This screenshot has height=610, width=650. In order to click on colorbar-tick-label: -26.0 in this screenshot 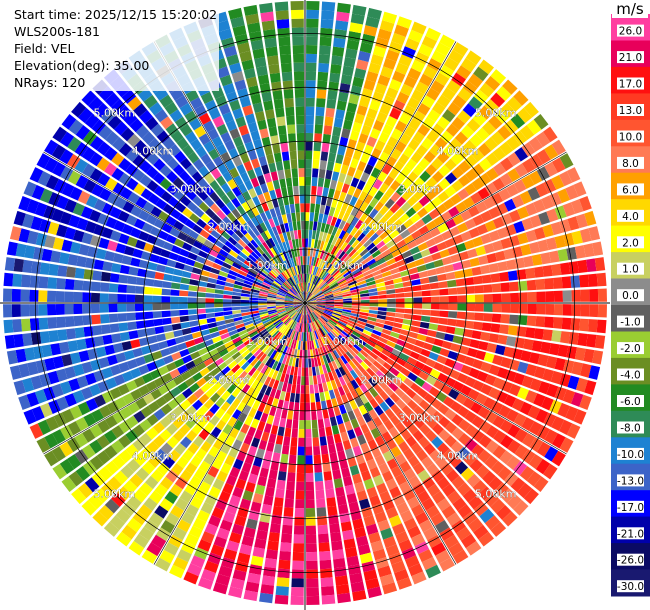, I will do `click(630, 561)`.